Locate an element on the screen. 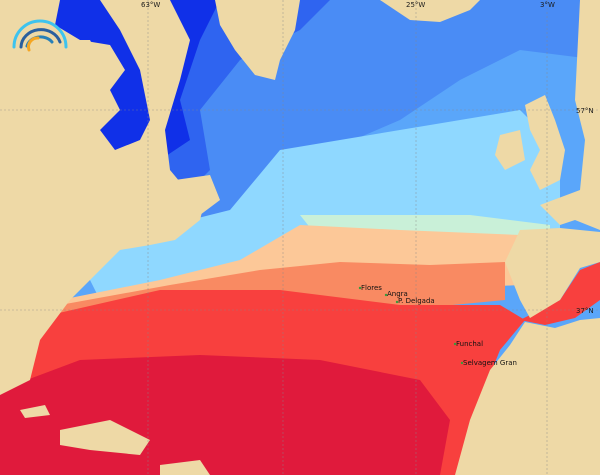 The image size is (600, 475). lon-label: 25°W is located at coordinates (415, 5).